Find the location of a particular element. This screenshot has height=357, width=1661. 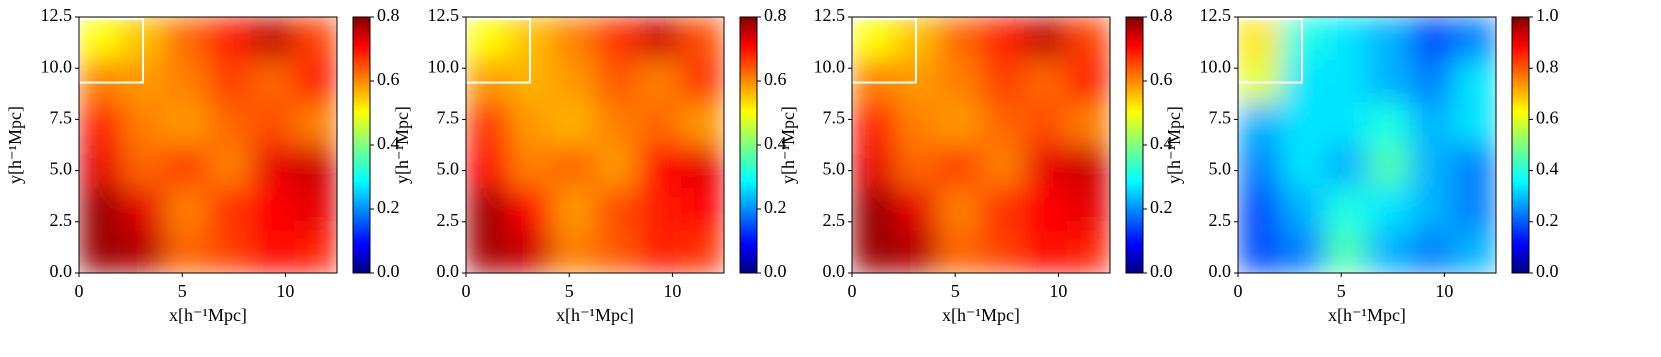

colorbar-tick-label: 0.0 is located at coordinates (1161, 271).